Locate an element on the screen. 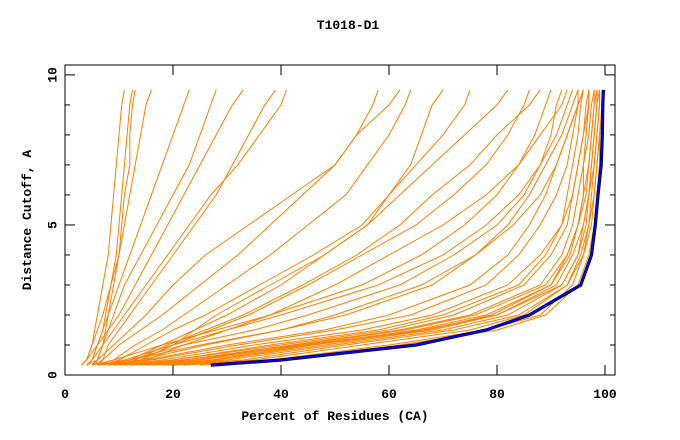 The height and width of the screenshot is (440, 680). x-axis-label: Percent of Residues (CA) is located at coordinates (334, 416).